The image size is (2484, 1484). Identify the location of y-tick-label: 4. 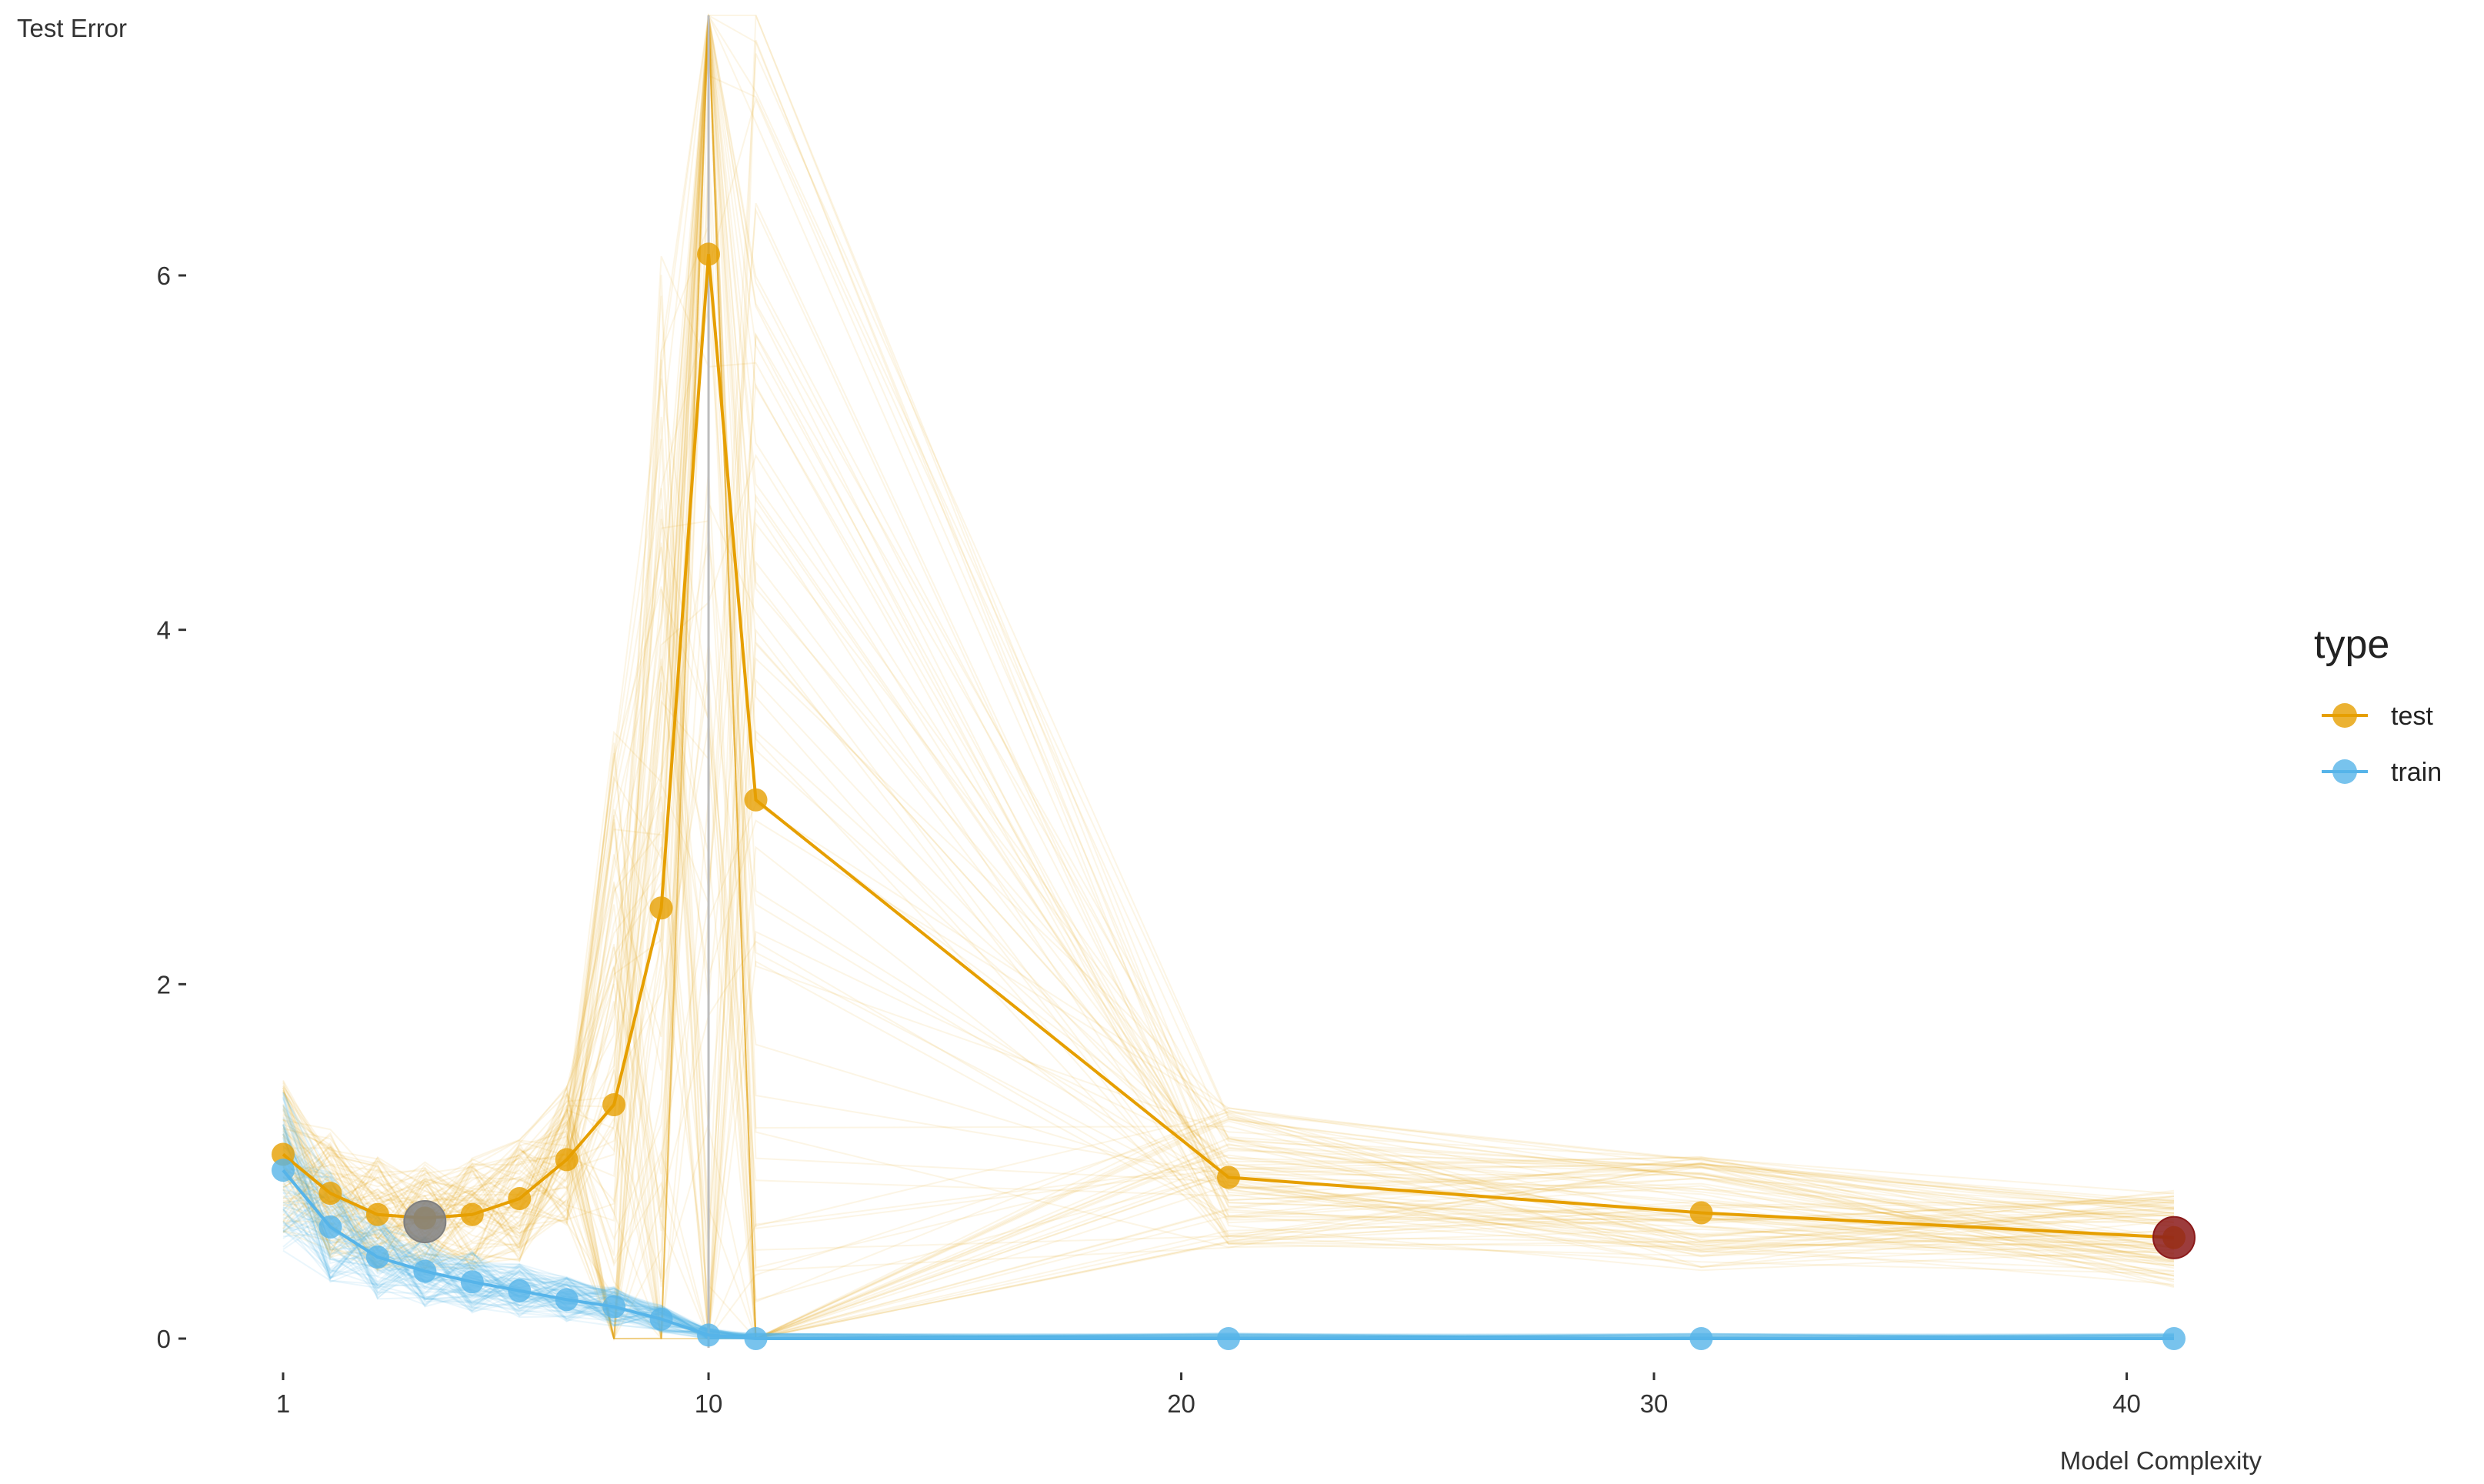
(164, 630).